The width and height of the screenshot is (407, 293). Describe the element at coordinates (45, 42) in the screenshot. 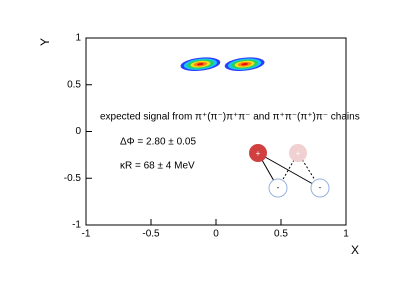

I see `y-axis-title: Y` at that location.